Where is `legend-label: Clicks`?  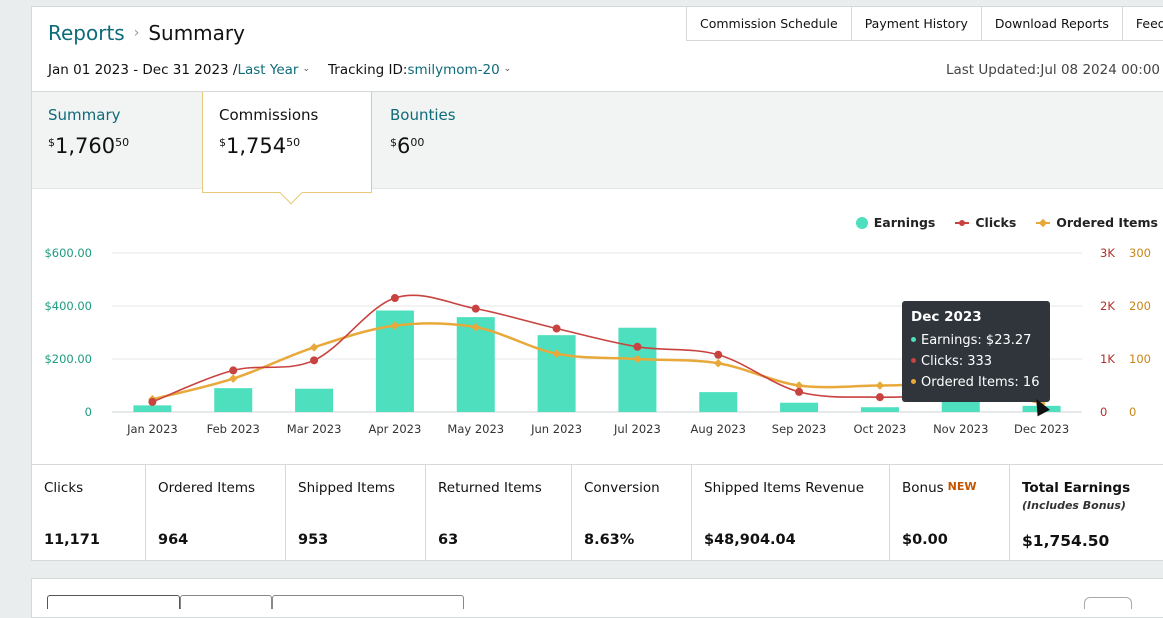
legend-label: Clicks is located at coordinates (996, 222).